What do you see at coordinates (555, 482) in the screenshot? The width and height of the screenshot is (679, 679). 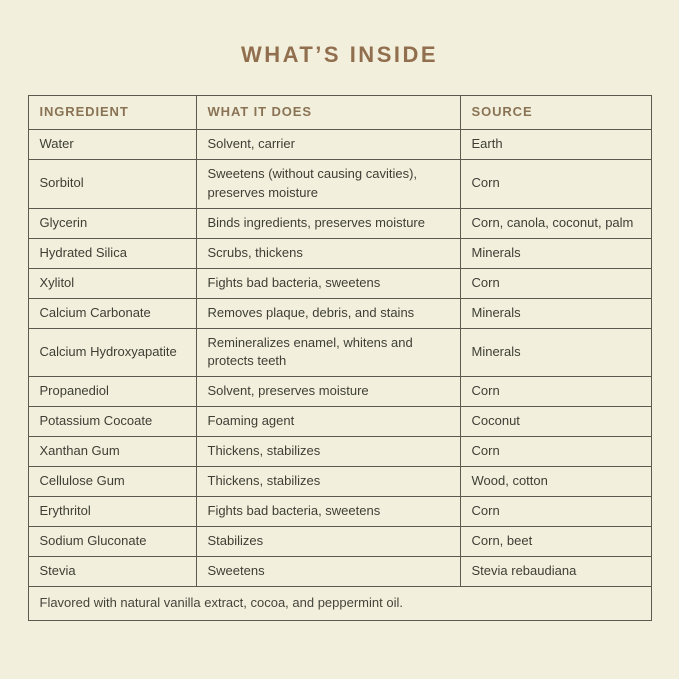 I see `cell-source: Wood, cotton` at bounding box center [555, 482].